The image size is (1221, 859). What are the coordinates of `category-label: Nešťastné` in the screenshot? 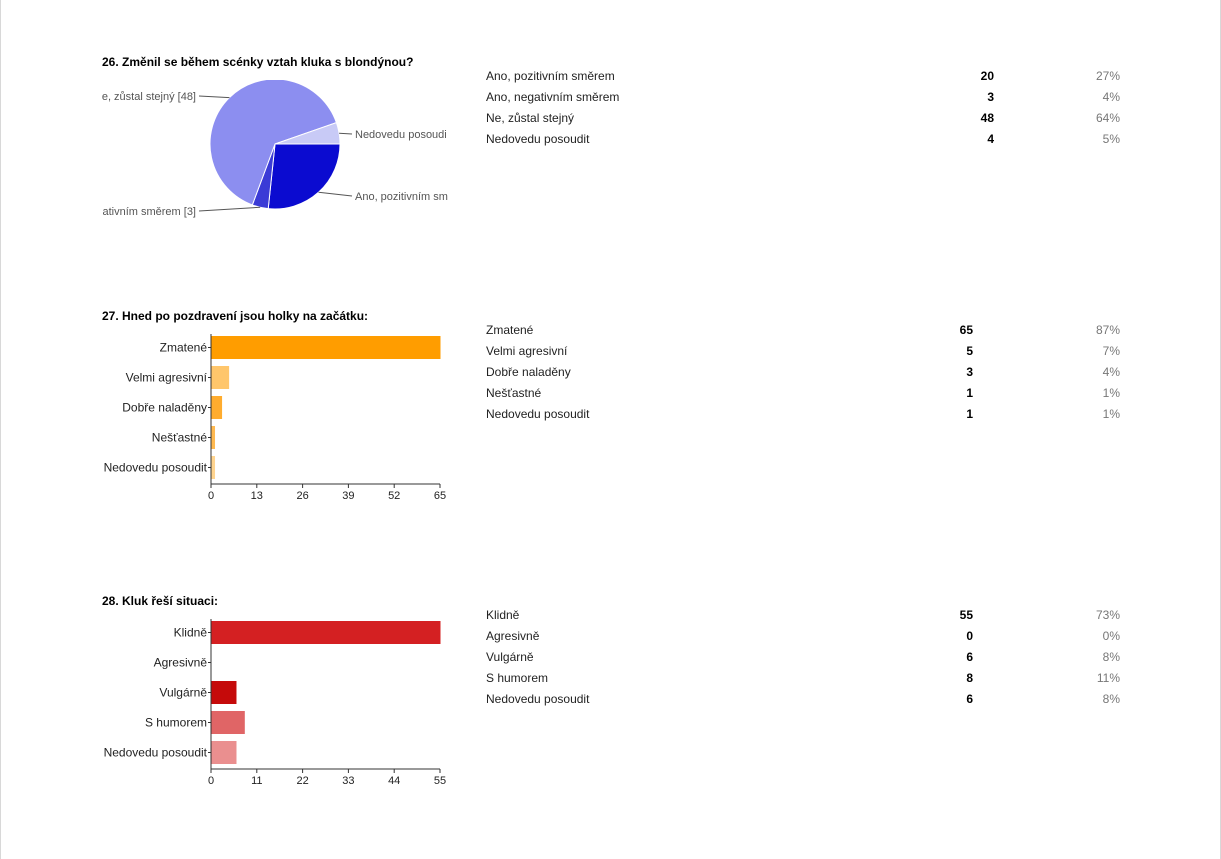 It's located at (180, 438).